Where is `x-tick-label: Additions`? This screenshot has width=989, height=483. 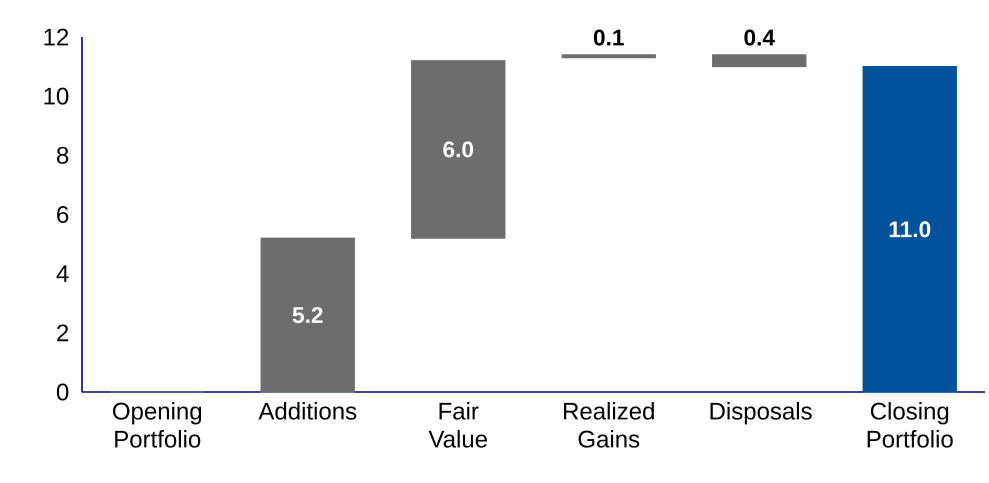
x-tick-label: Additions is located at coordinates (307, 411).